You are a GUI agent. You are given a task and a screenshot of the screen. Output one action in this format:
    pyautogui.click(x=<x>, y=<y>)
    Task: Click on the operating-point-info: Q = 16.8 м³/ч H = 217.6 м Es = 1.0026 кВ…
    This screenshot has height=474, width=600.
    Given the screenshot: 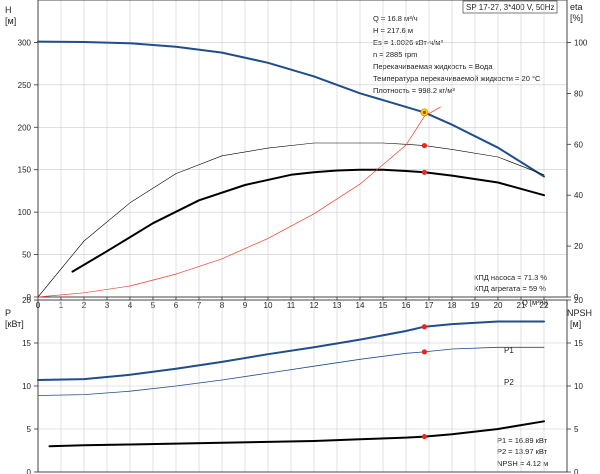 What is the action you would take?
    pyautogui.click(x=457, y=54)
    